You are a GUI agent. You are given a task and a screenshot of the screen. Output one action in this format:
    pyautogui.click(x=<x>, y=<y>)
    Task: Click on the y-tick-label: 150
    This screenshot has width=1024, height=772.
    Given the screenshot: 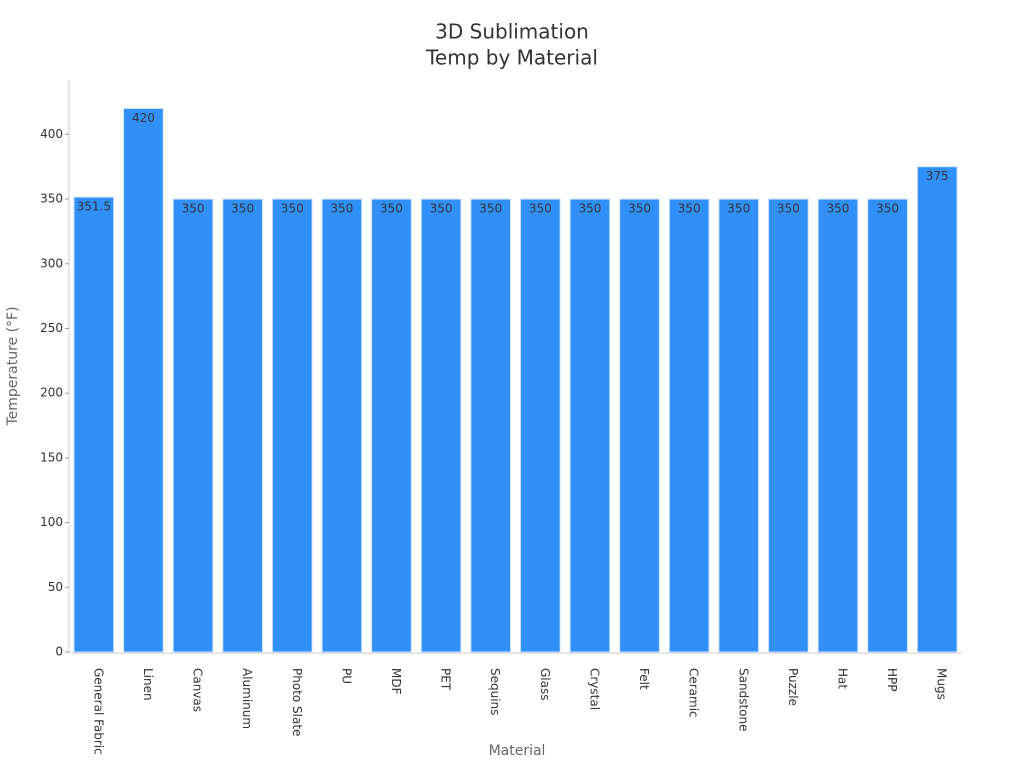 What is the action you would take?
    pyautogui.click(x=51, y=457)
    